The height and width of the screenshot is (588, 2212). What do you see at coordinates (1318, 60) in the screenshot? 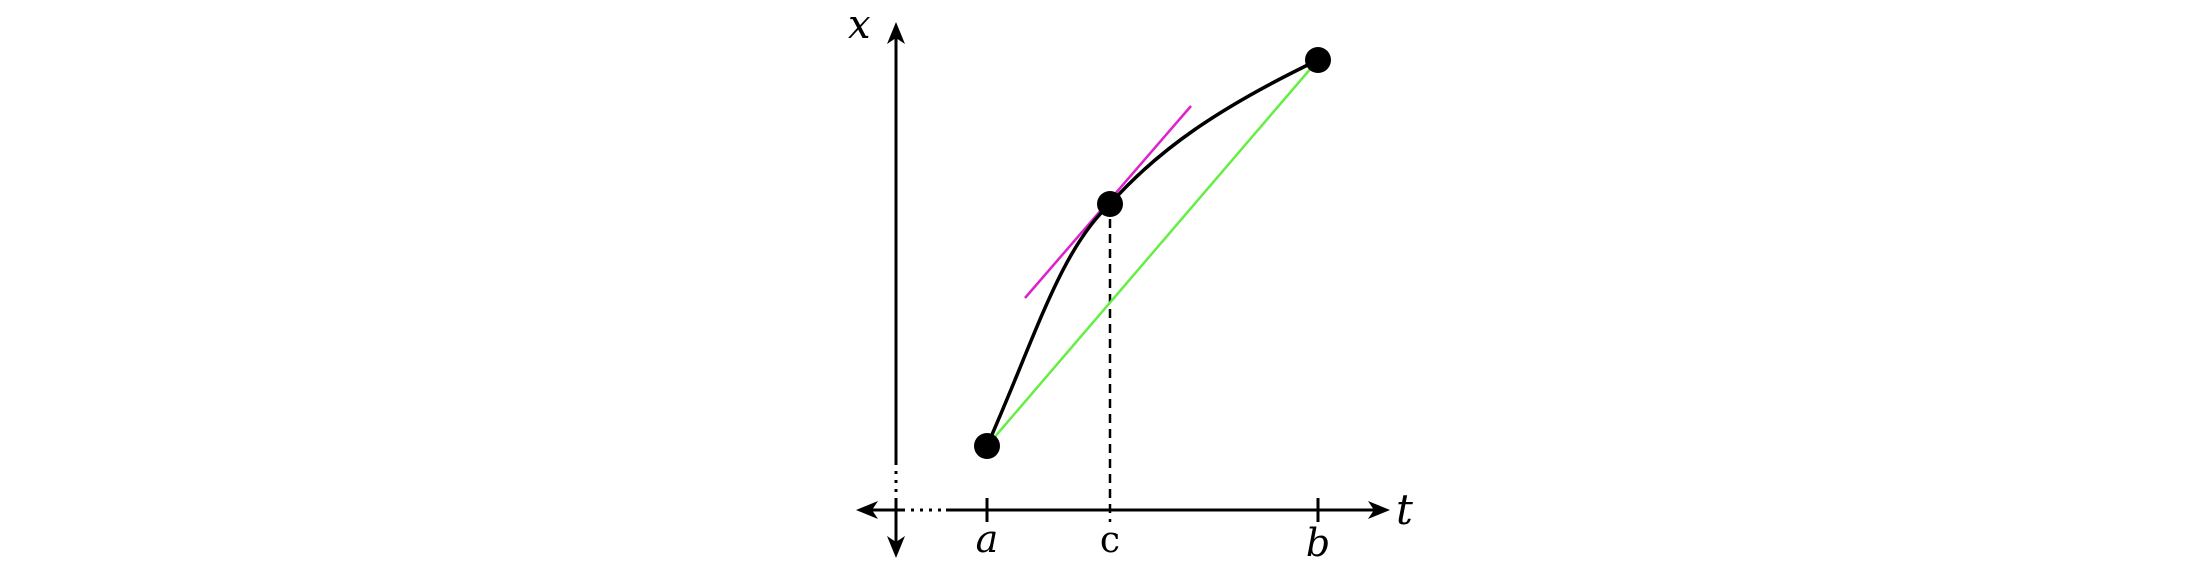
I see `point-b` at bounding box center [1318, 60].